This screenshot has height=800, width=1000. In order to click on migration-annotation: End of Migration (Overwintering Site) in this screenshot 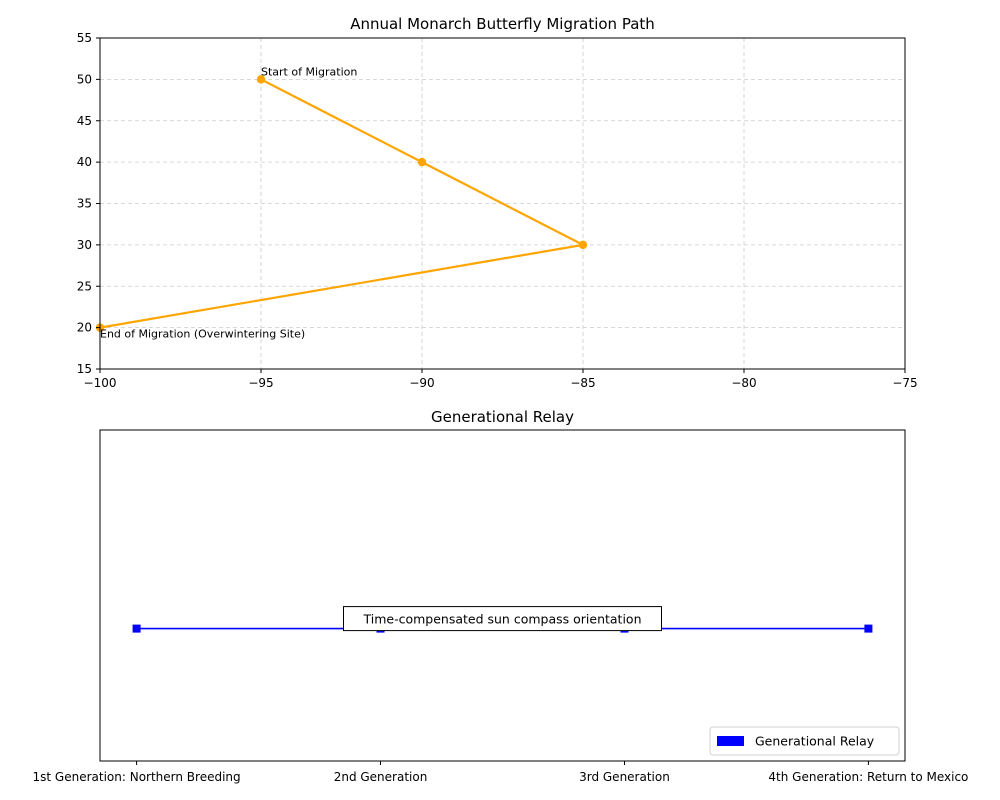, I will do `click(202, 334)`.